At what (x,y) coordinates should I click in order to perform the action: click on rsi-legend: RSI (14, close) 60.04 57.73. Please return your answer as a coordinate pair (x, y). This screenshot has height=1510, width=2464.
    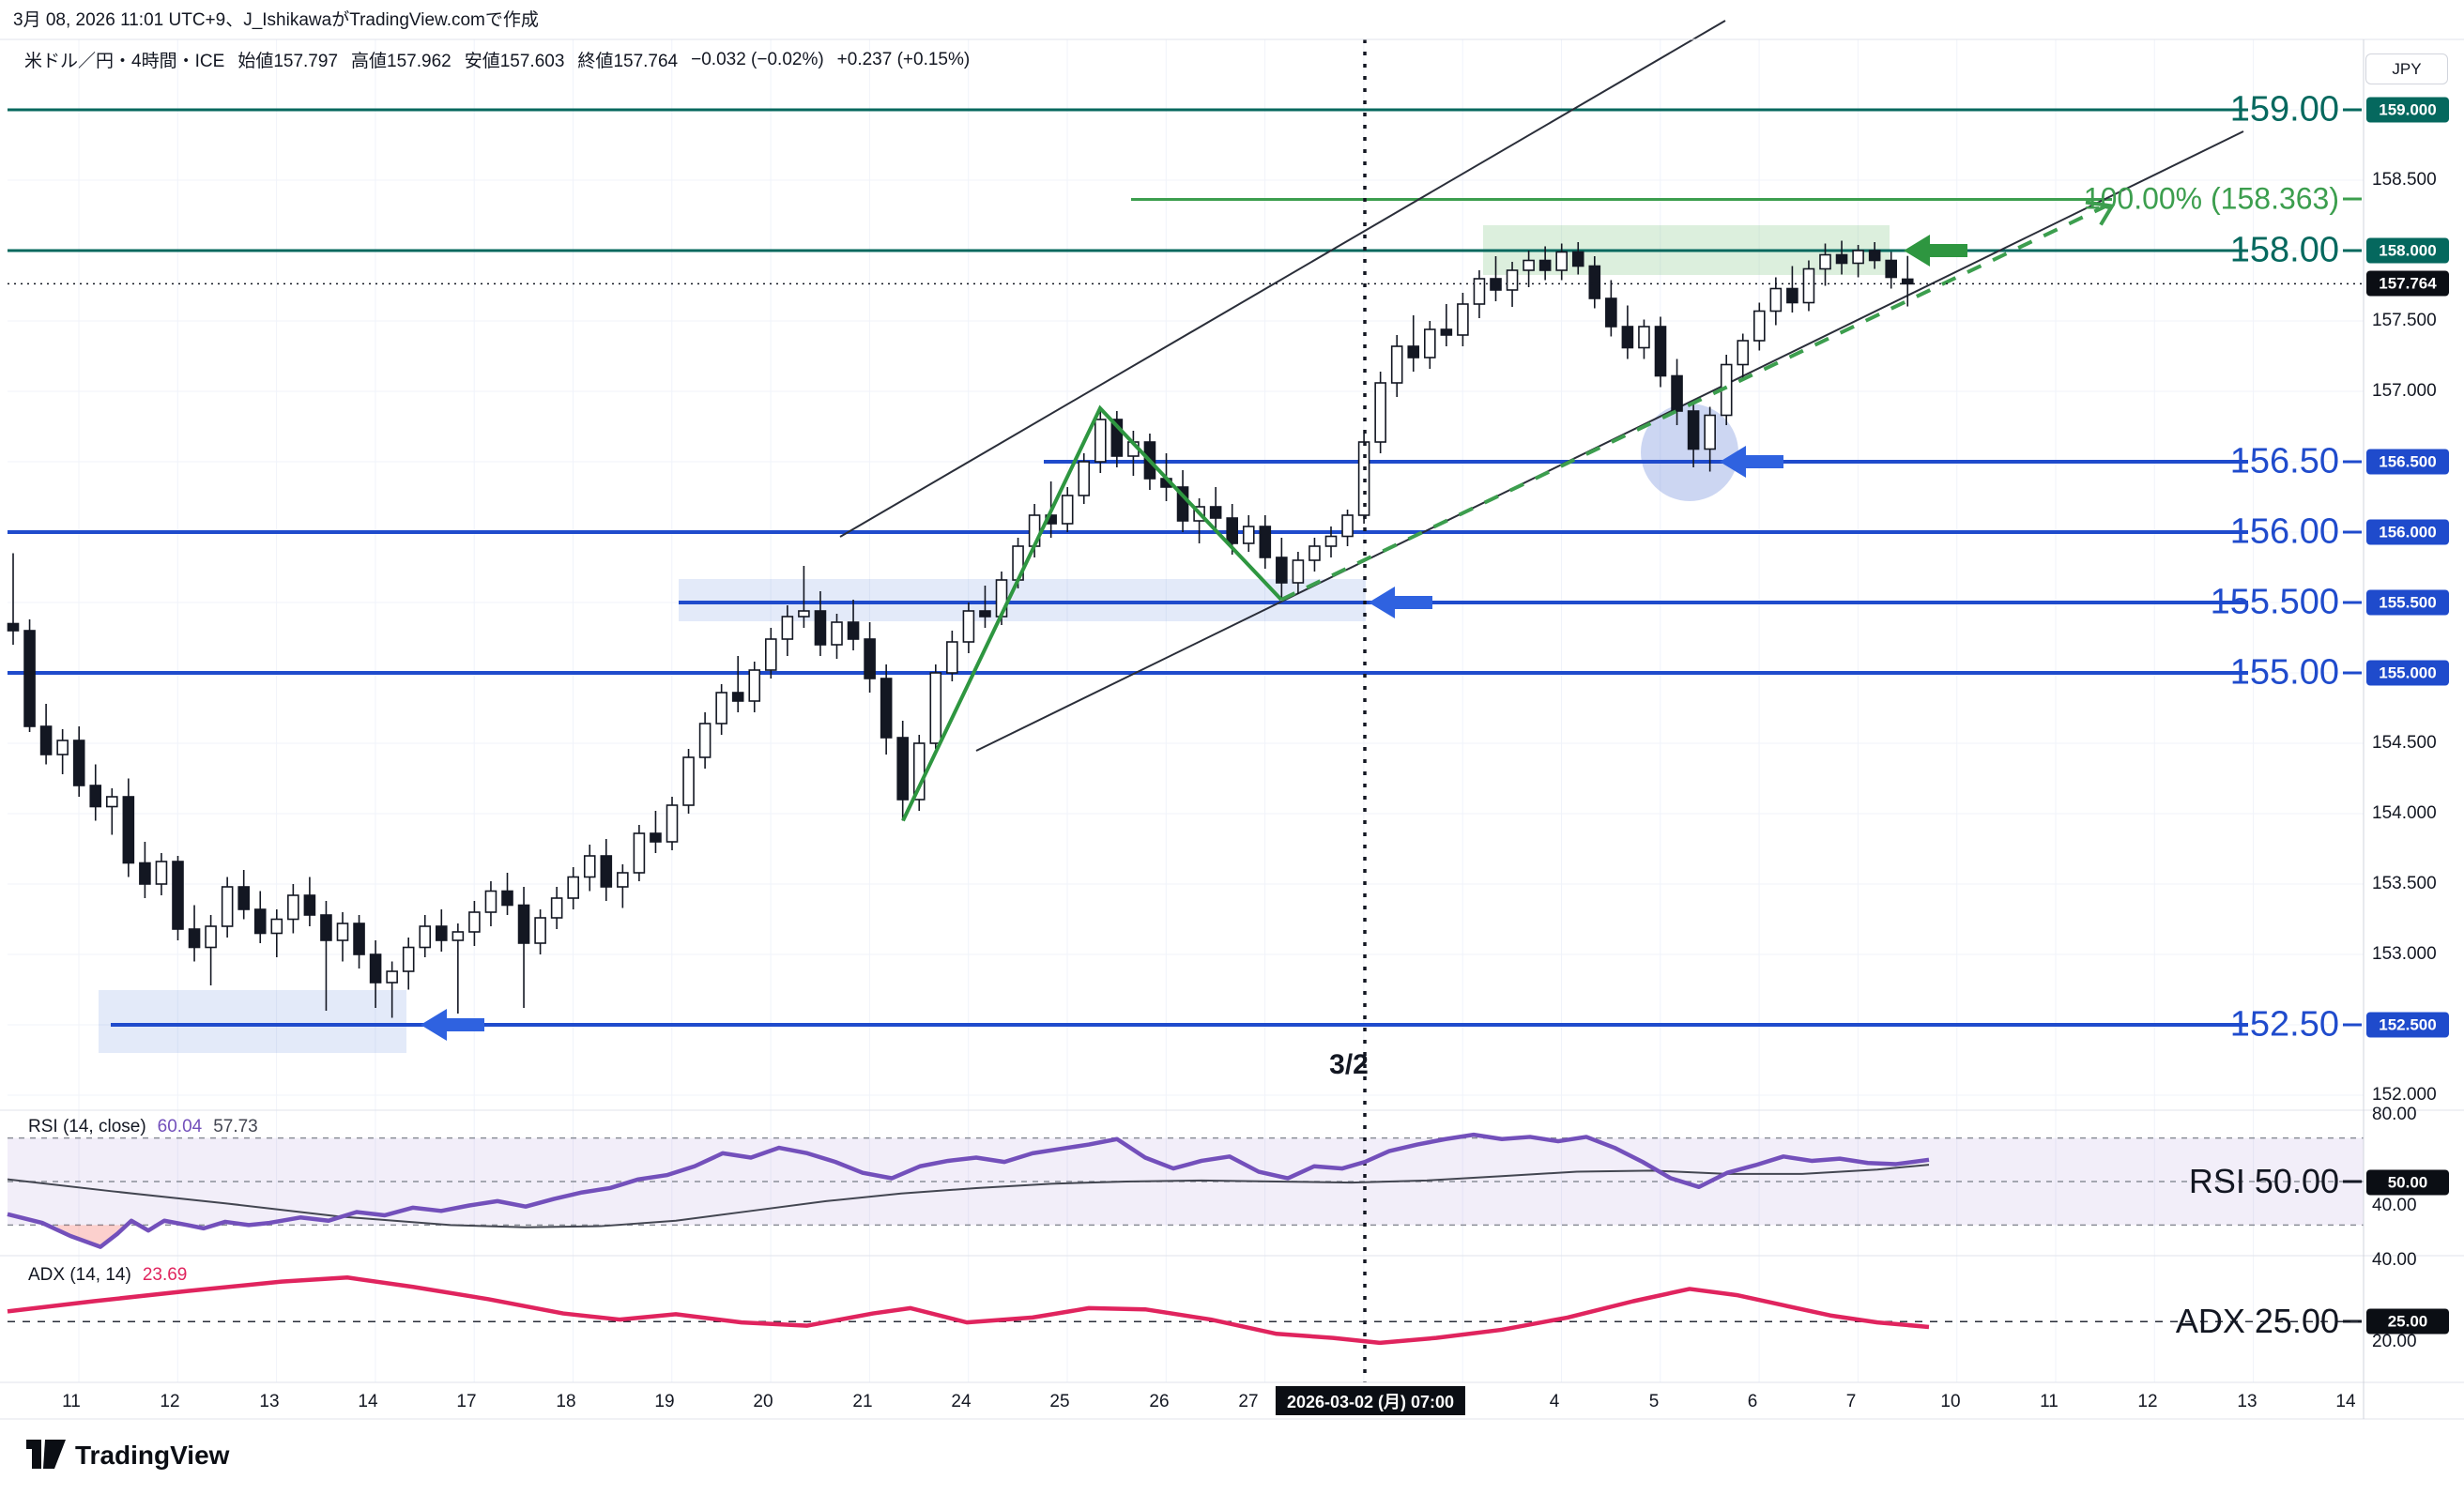
    Looking at the image, I should click on (143, 1127).